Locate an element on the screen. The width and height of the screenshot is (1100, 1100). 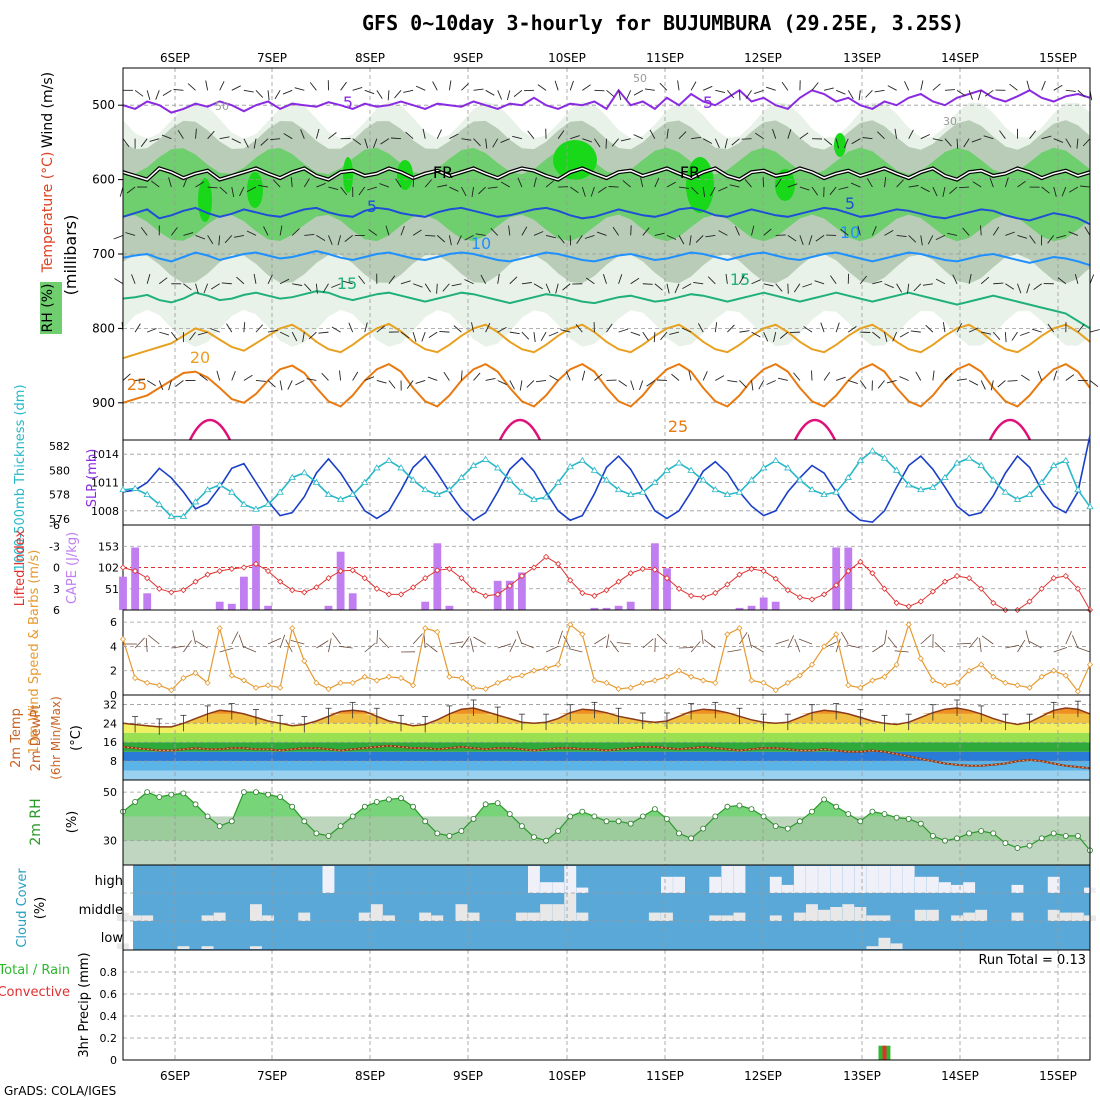
precip-tick: 0.6 is located at coordinates (109, 994).